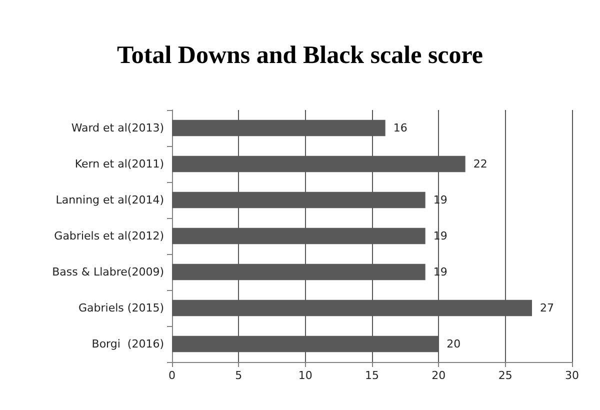 This screenshot has width=600, height=410. I want to click on y-tick-label: Bass & Llabre(2009), so click(108, 272).